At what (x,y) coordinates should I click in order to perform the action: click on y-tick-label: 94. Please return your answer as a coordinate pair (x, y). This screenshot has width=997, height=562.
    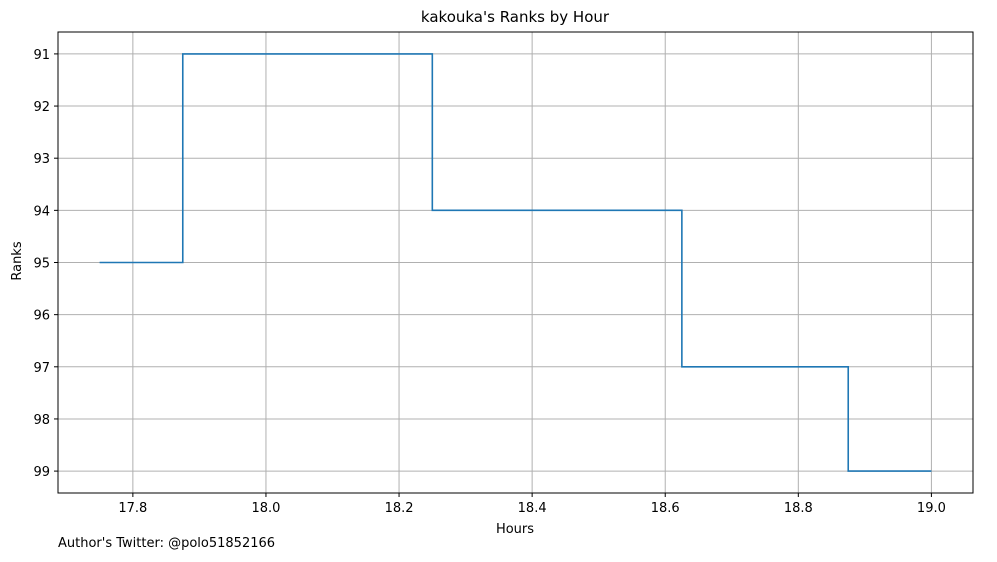
    Looking at the image, I should click on (41, 211).